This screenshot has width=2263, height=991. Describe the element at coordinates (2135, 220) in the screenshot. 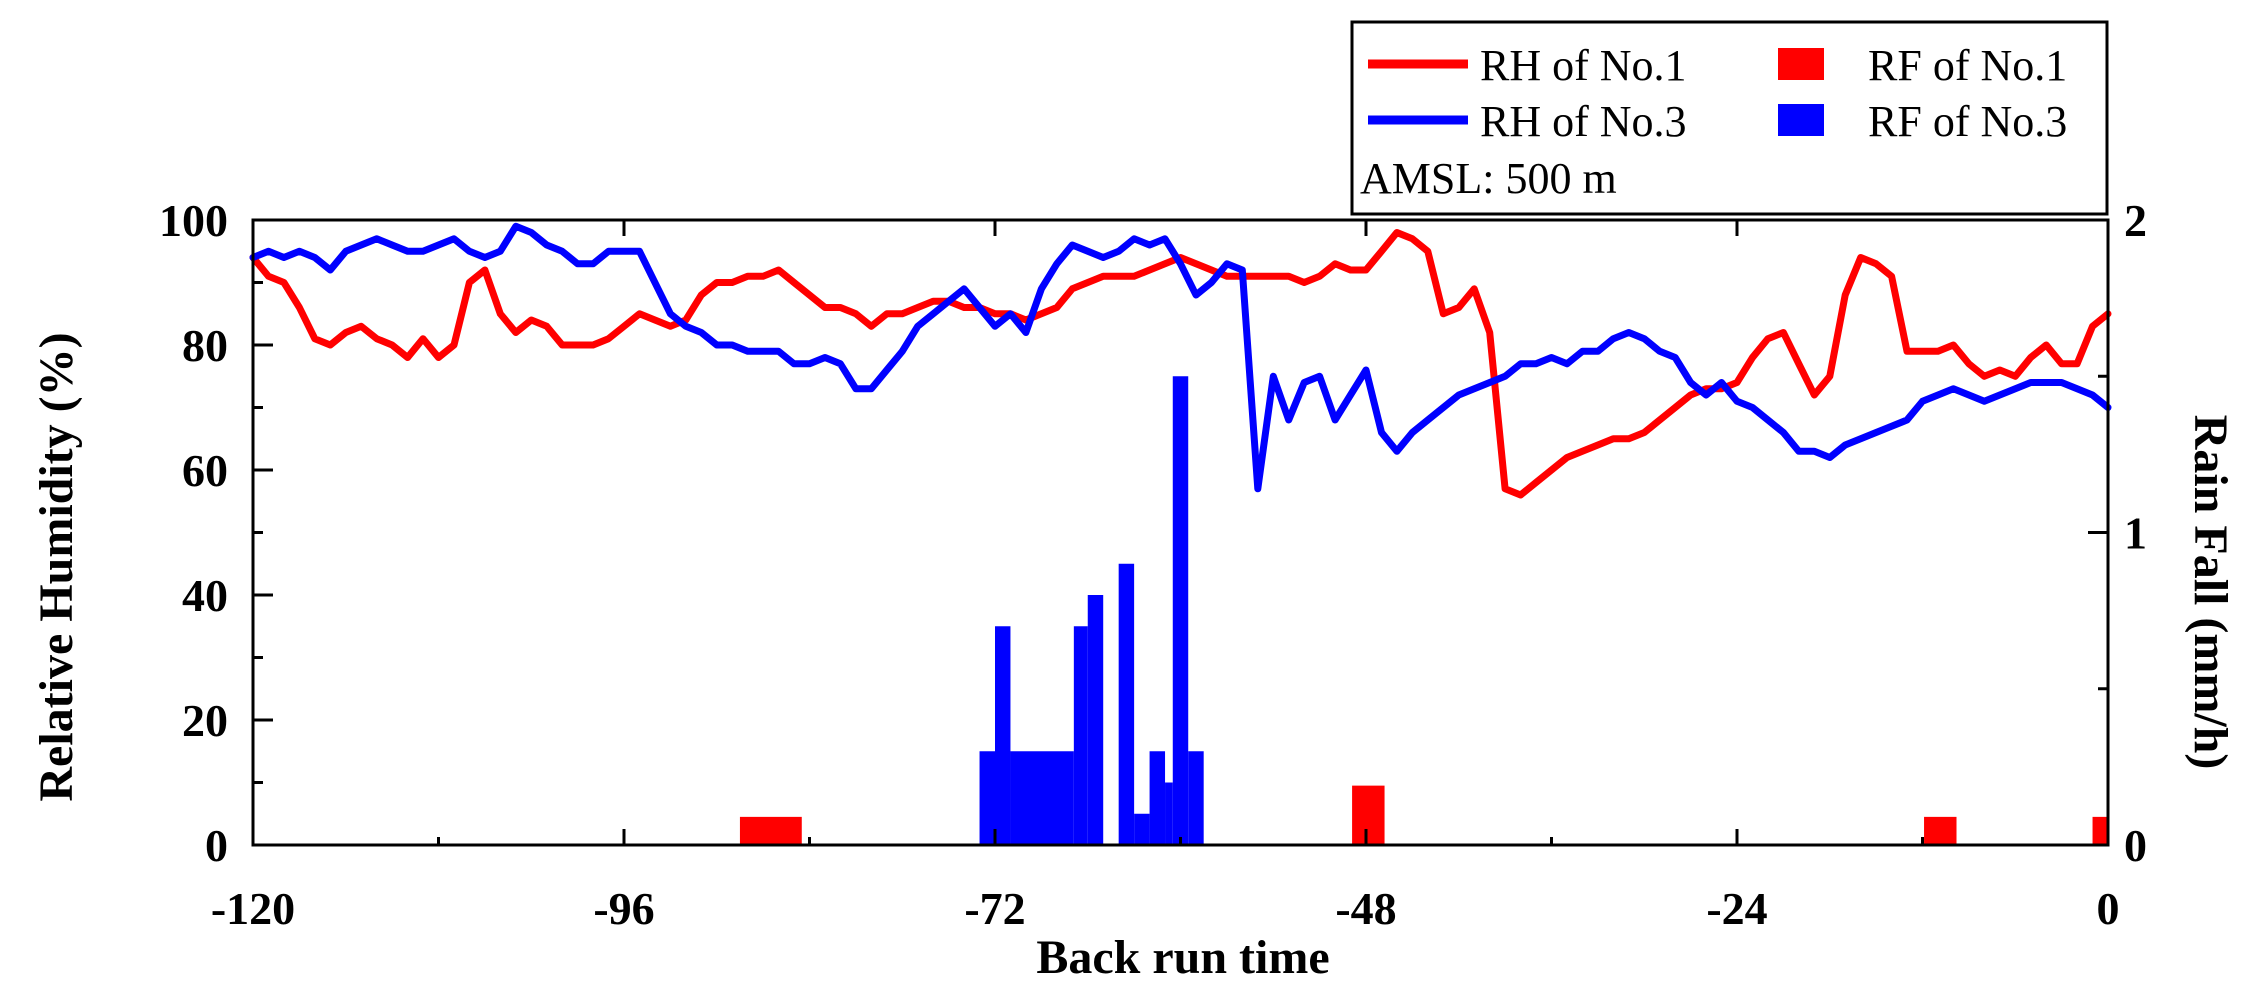

I see `y2-tick-label-2: 2` at that location.